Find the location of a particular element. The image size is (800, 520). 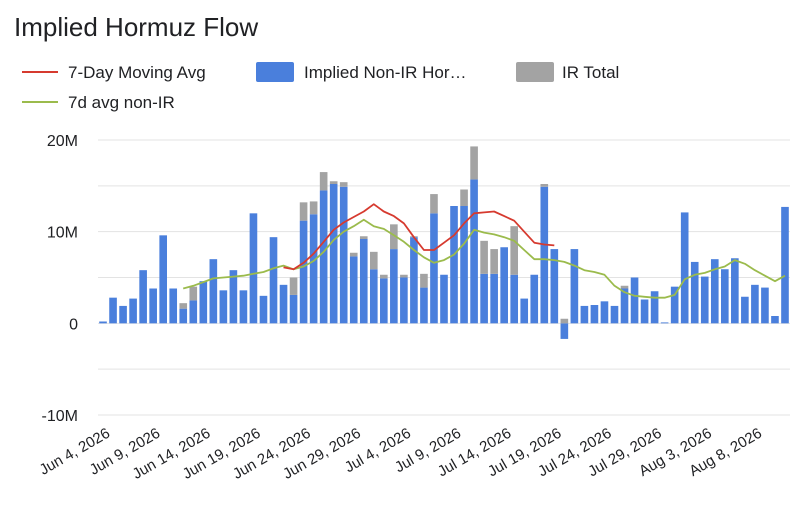

line-ma7 is located at coordinates (419, 237).